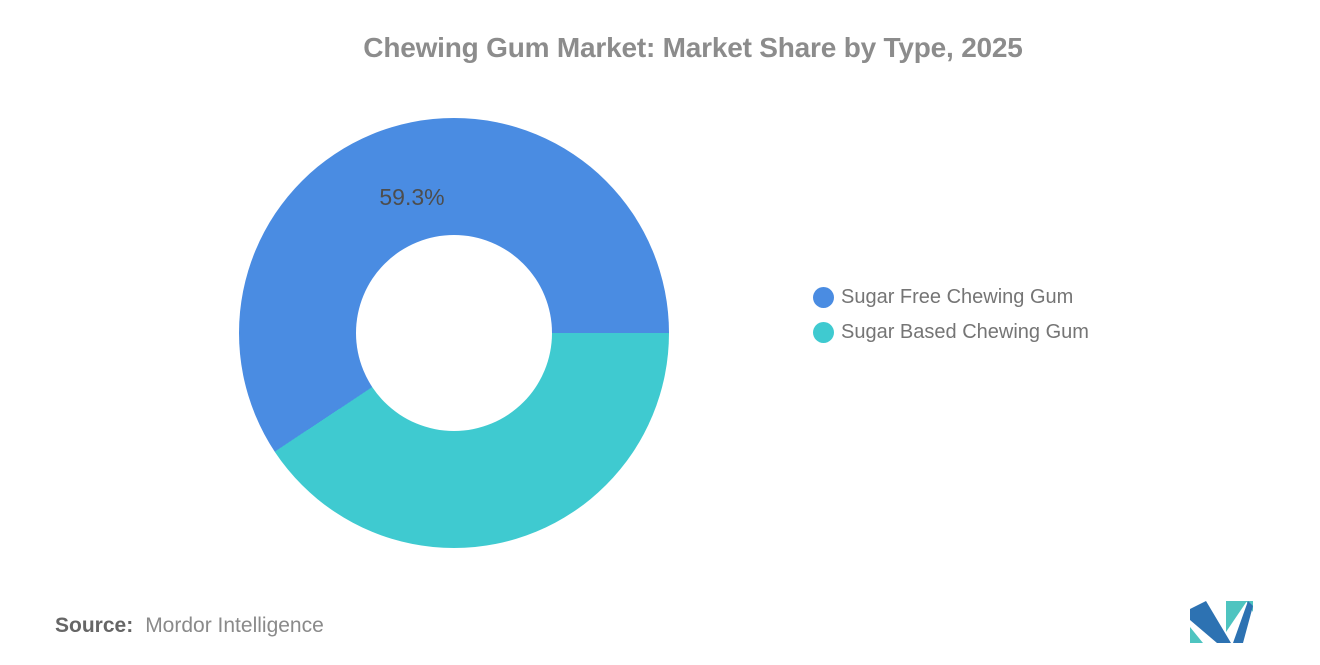 This screenshot has width=1320, height=665. Describe the element at coordinates (957, 297) in the screenshot. I see `legend-label-sugar-free: Sugar Free Chewing Gum` at that location.